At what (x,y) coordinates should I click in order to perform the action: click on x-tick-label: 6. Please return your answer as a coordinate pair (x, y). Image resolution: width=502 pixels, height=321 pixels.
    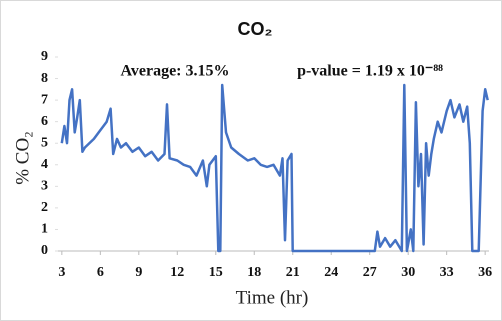
    Looking at the image, I should click on (100, 272).